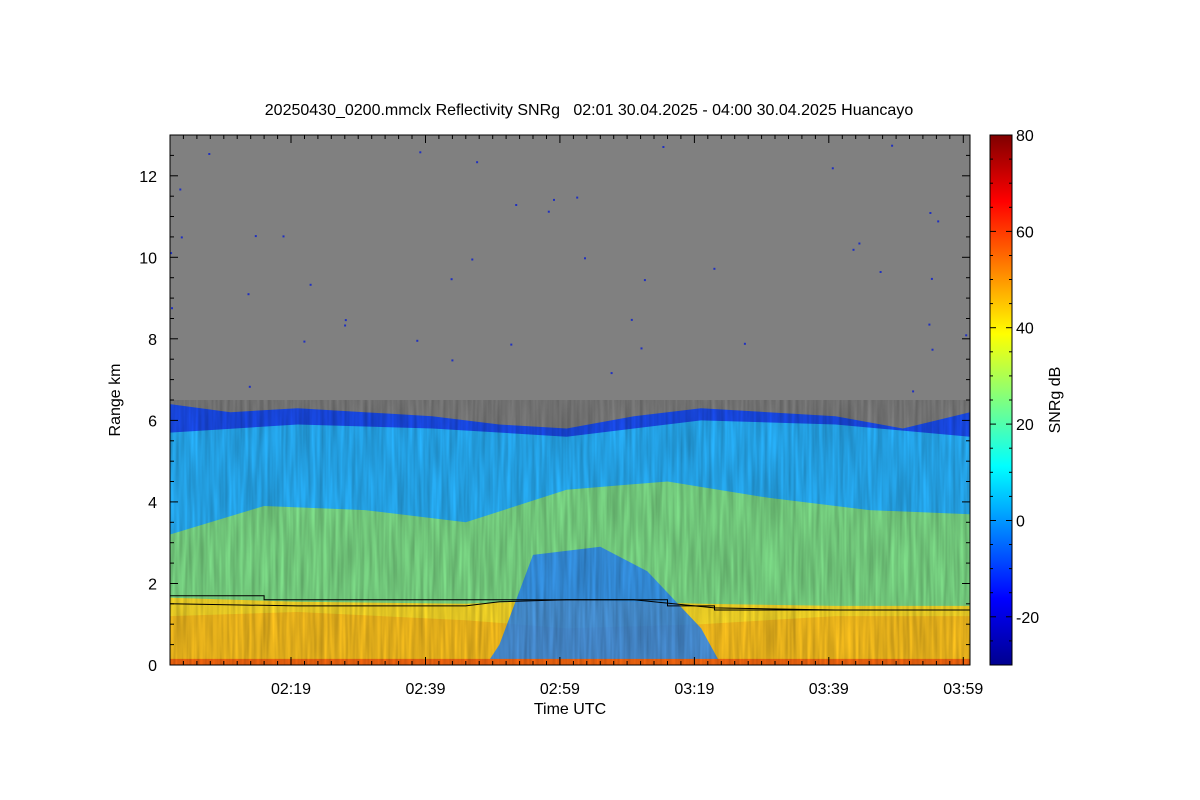 This screenshot has height=800, width=1200. What do you see at coordinates (425, 689) in the screenshot?
I see `x-tick-label: 02:39` at bounding box center [425, 689].